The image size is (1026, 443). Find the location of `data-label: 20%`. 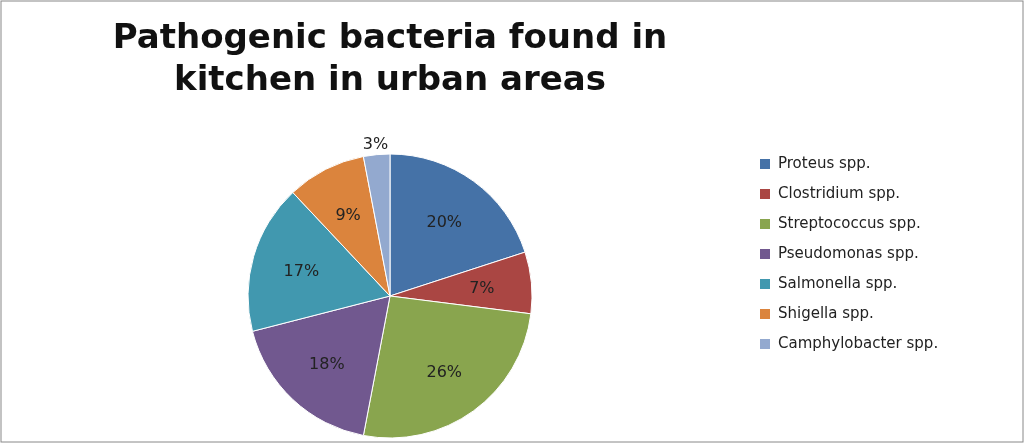

data-label: 20% is located at coordinates (444, 222).